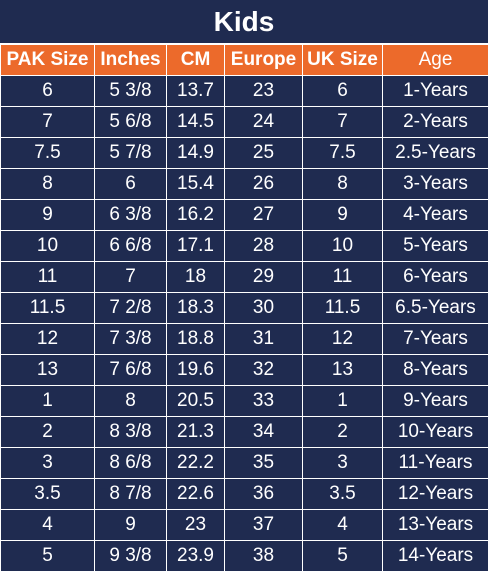 This screenshot has height=573, width=488. What do you see at coordinates (130, 401) in the screenshot?
I see `cell-inches: 8` at bounding box center [130, 401].